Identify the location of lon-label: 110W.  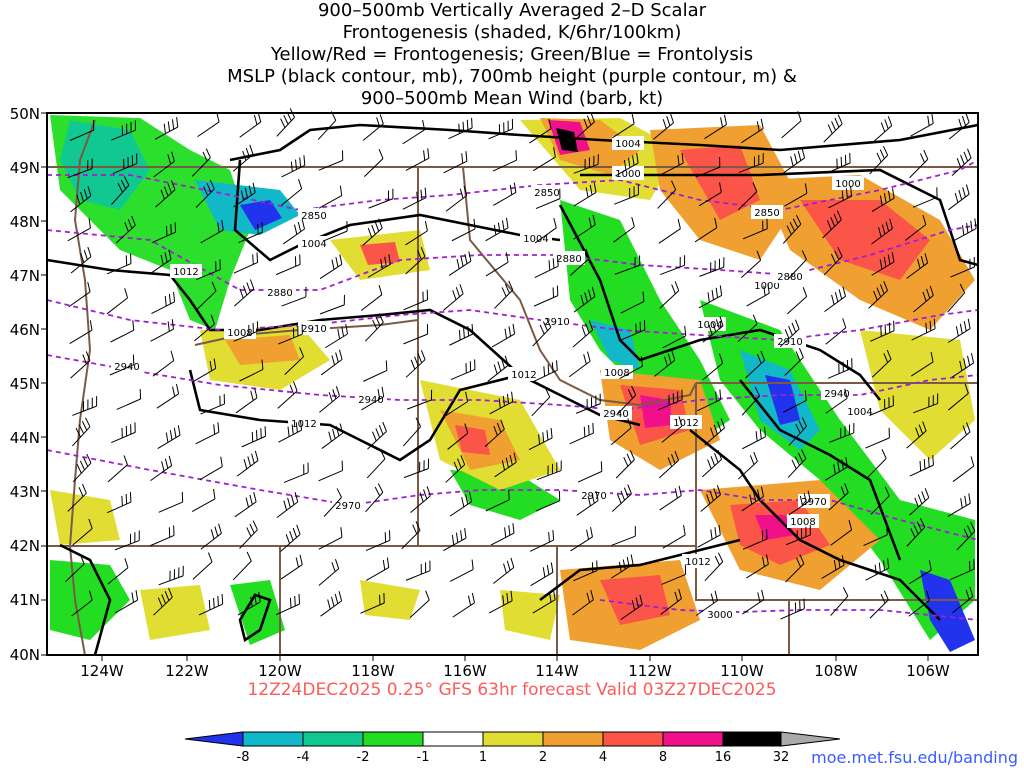
(742, 671).